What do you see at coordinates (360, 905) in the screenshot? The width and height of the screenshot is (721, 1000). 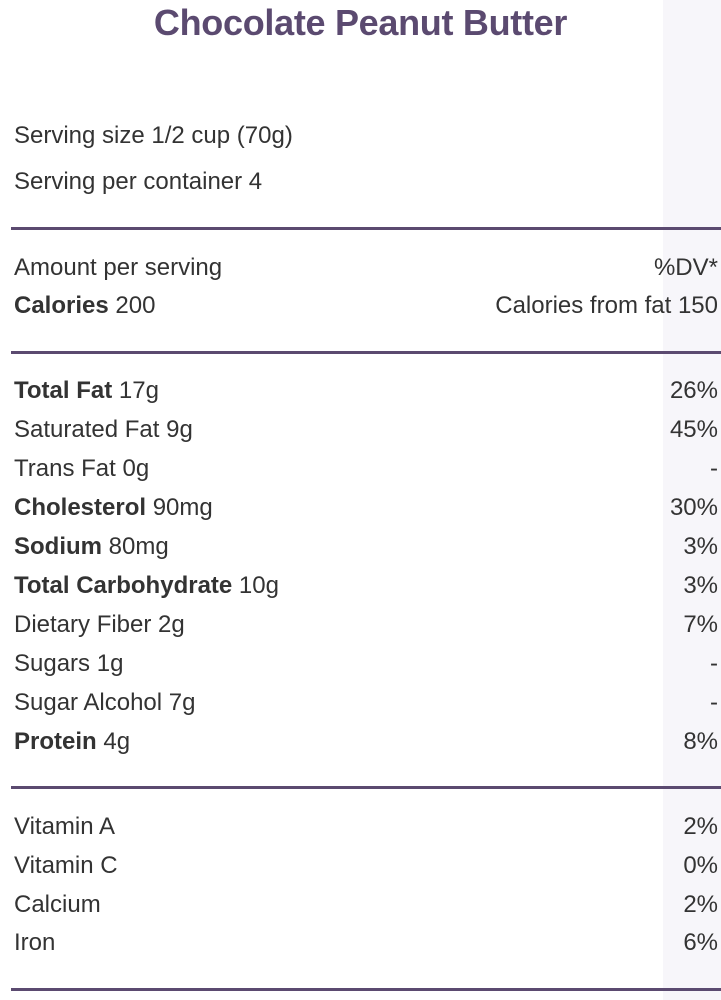 I see `vitamin-row: Calcium 2%` at bounding box center [360, 905].